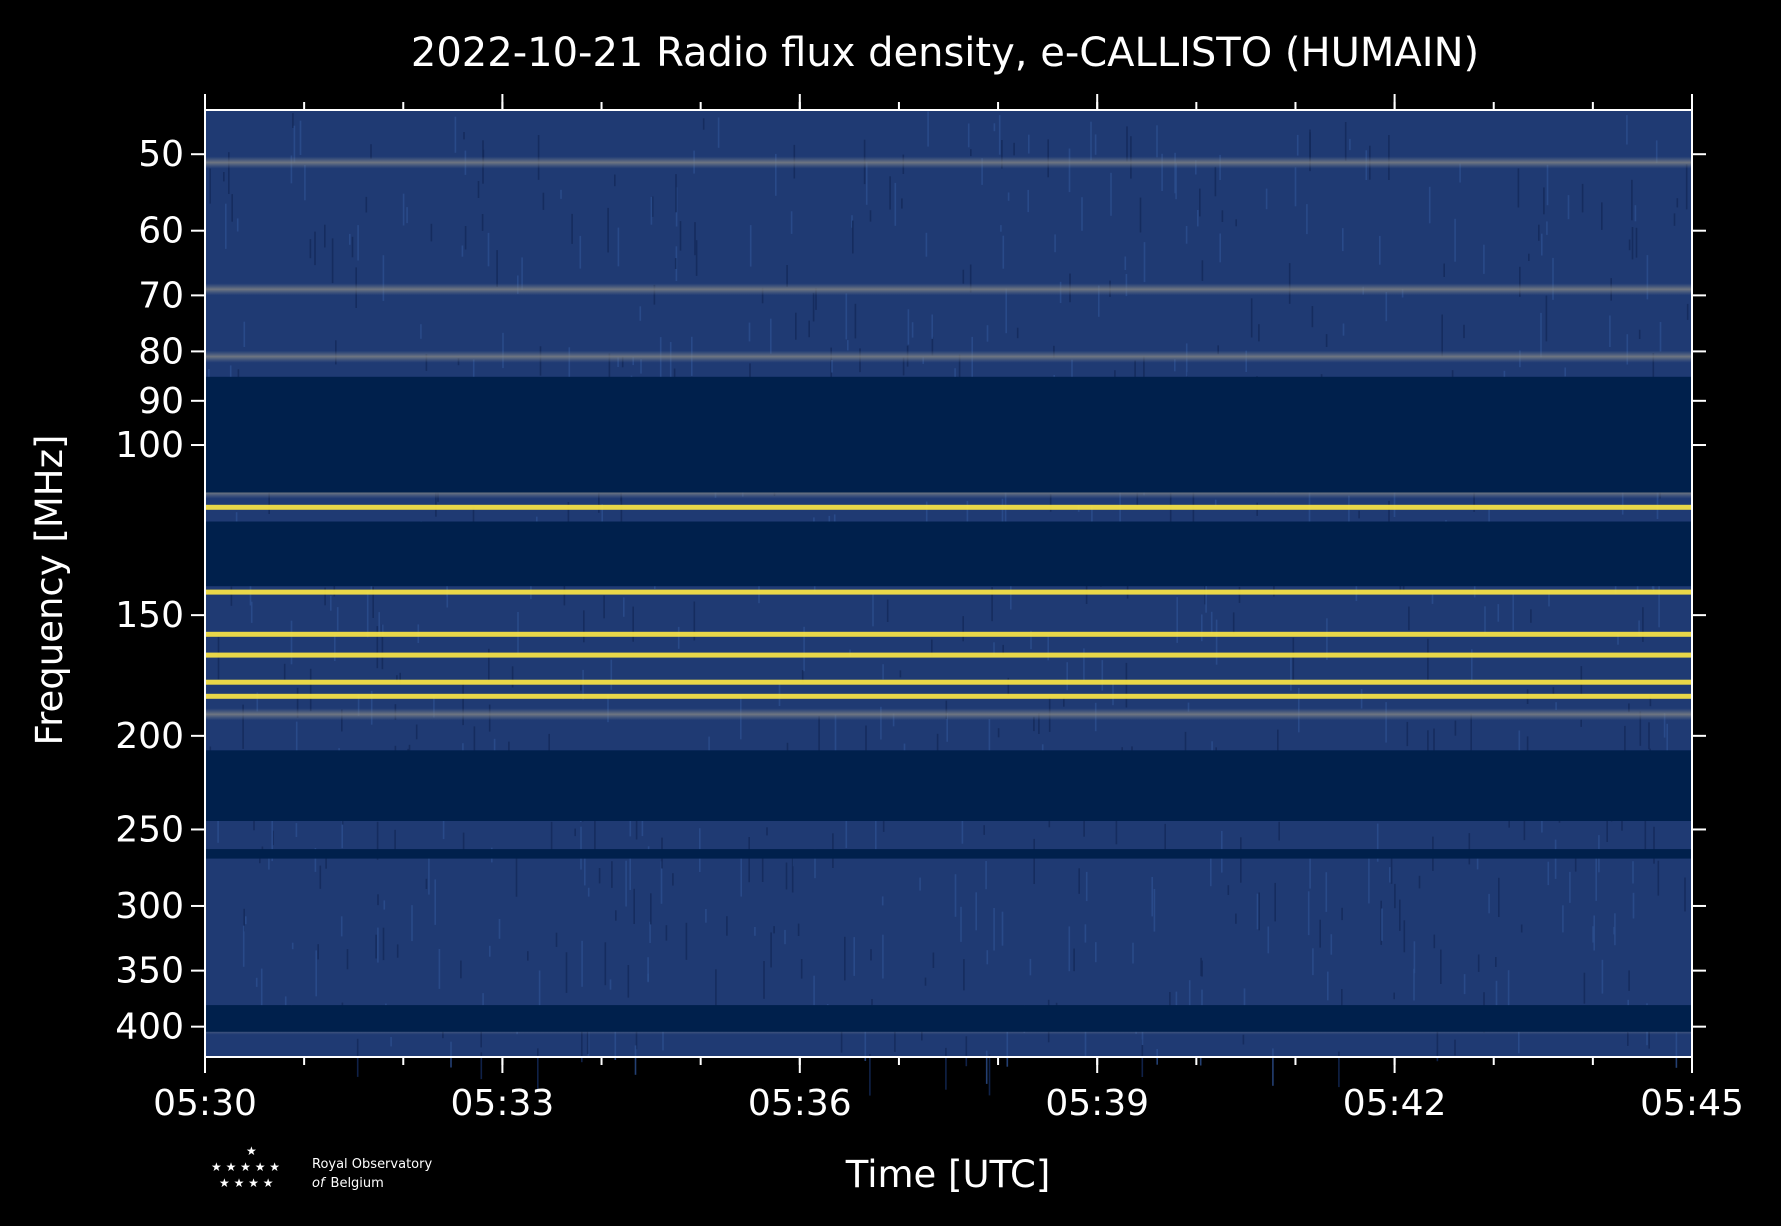 Image resolution: width=1781 pixels, height=1226 pixels. What do you see at coordinates (348, 1183) in the screenshot?
I see `logo-line-2: of Belgium` at bounding box center [348, 1183].